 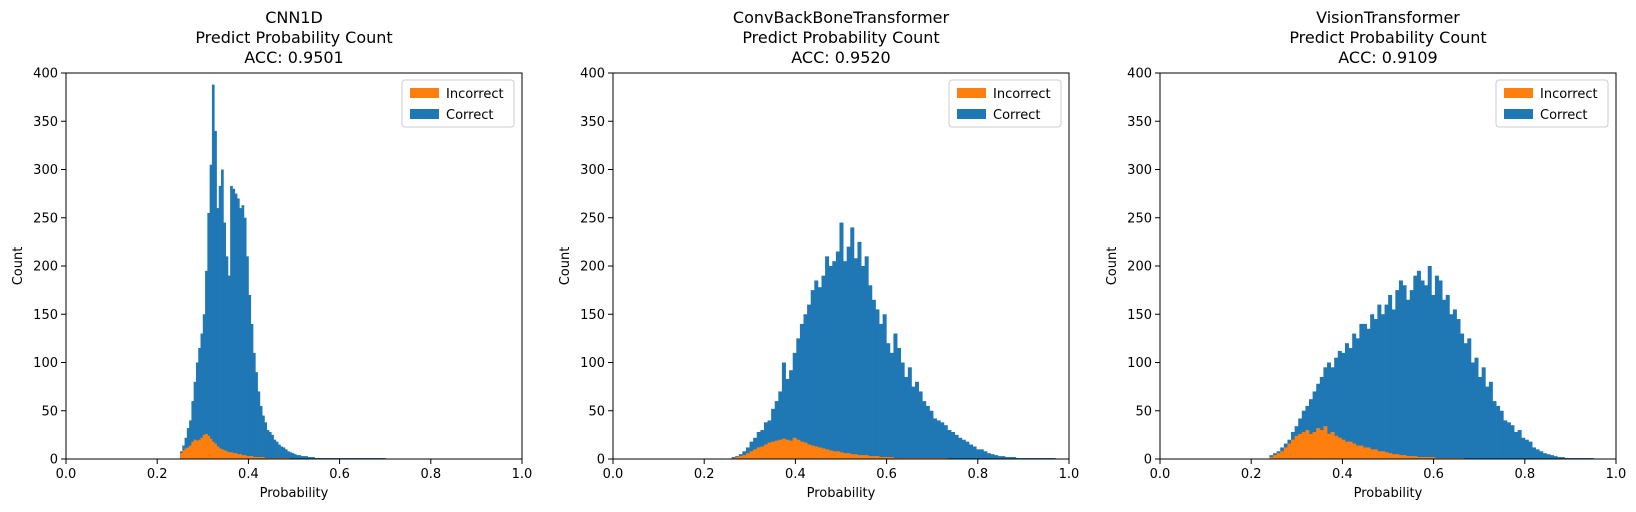 What do you see at coordinates (592, 315) in the screenshot?
I see `y-tick-label: 150` at bounding box center [592, 315].